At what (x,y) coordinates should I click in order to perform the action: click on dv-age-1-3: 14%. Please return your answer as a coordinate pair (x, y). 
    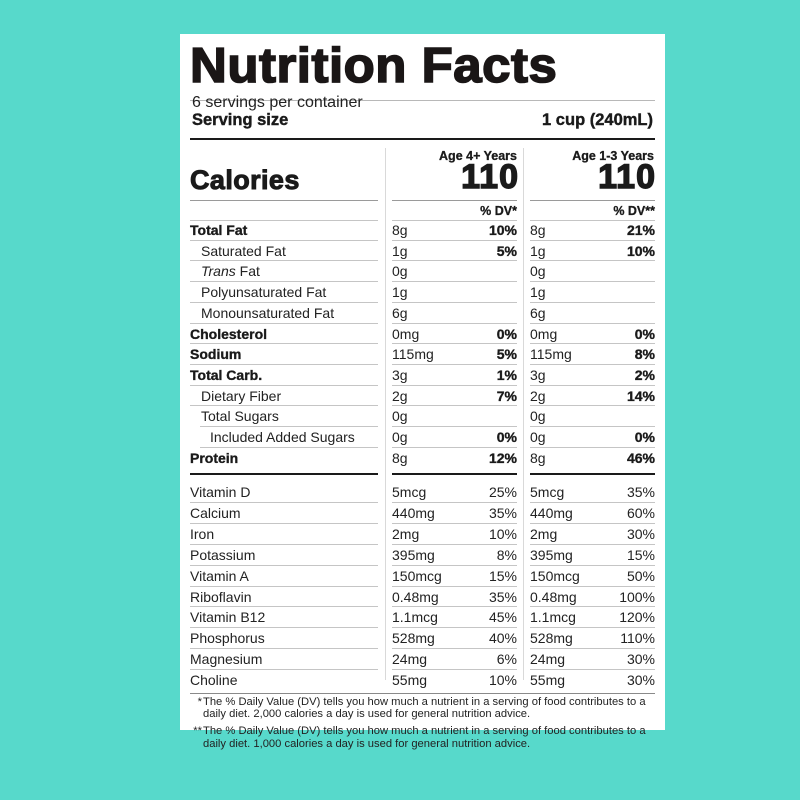
    Looking at the image, I should click on (640, 395).